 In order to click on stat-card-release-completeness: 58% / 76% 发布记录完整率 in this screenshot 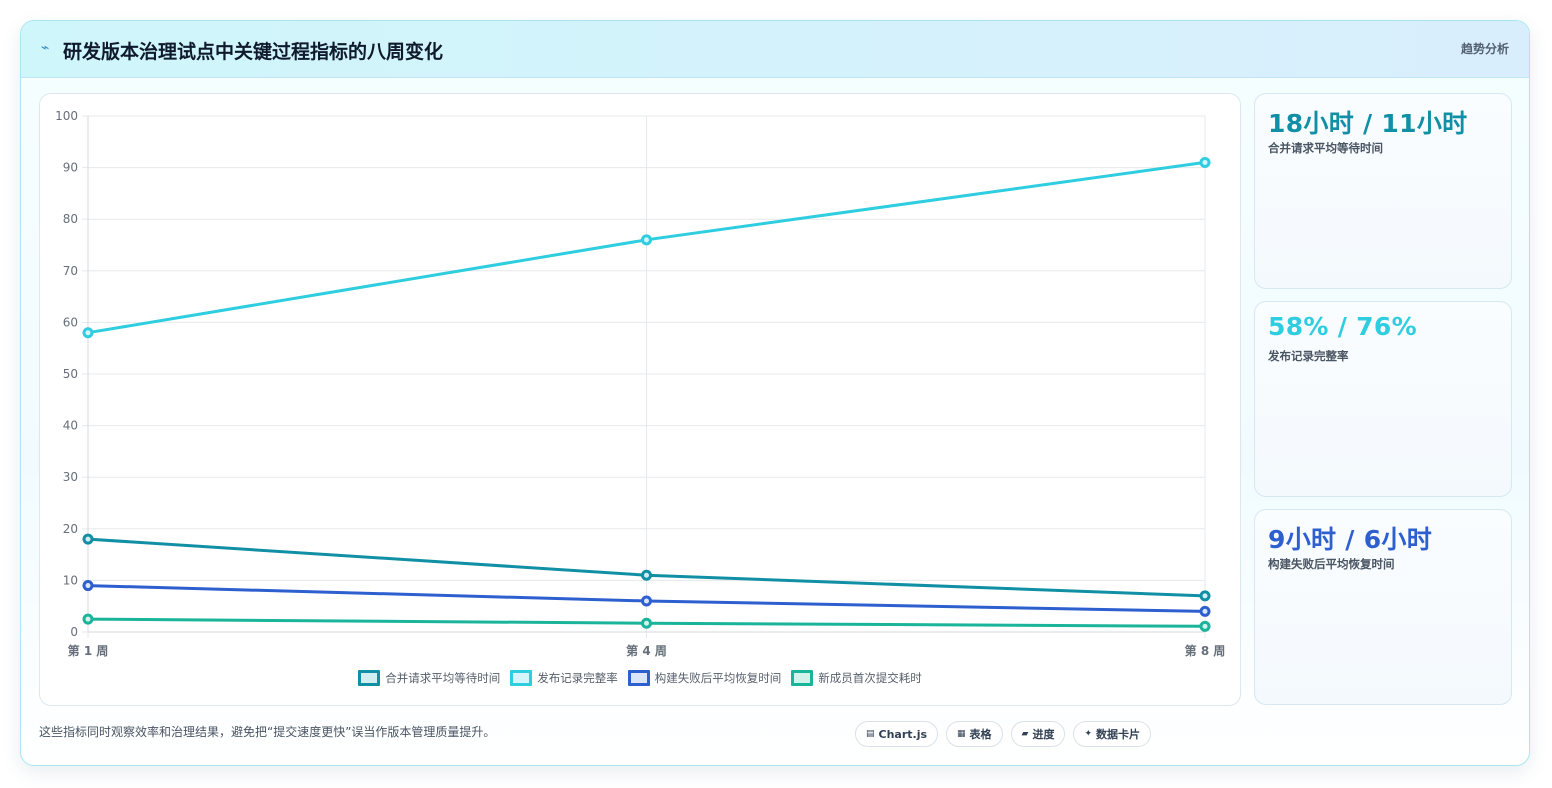, I will do `click(1383, 399)`.